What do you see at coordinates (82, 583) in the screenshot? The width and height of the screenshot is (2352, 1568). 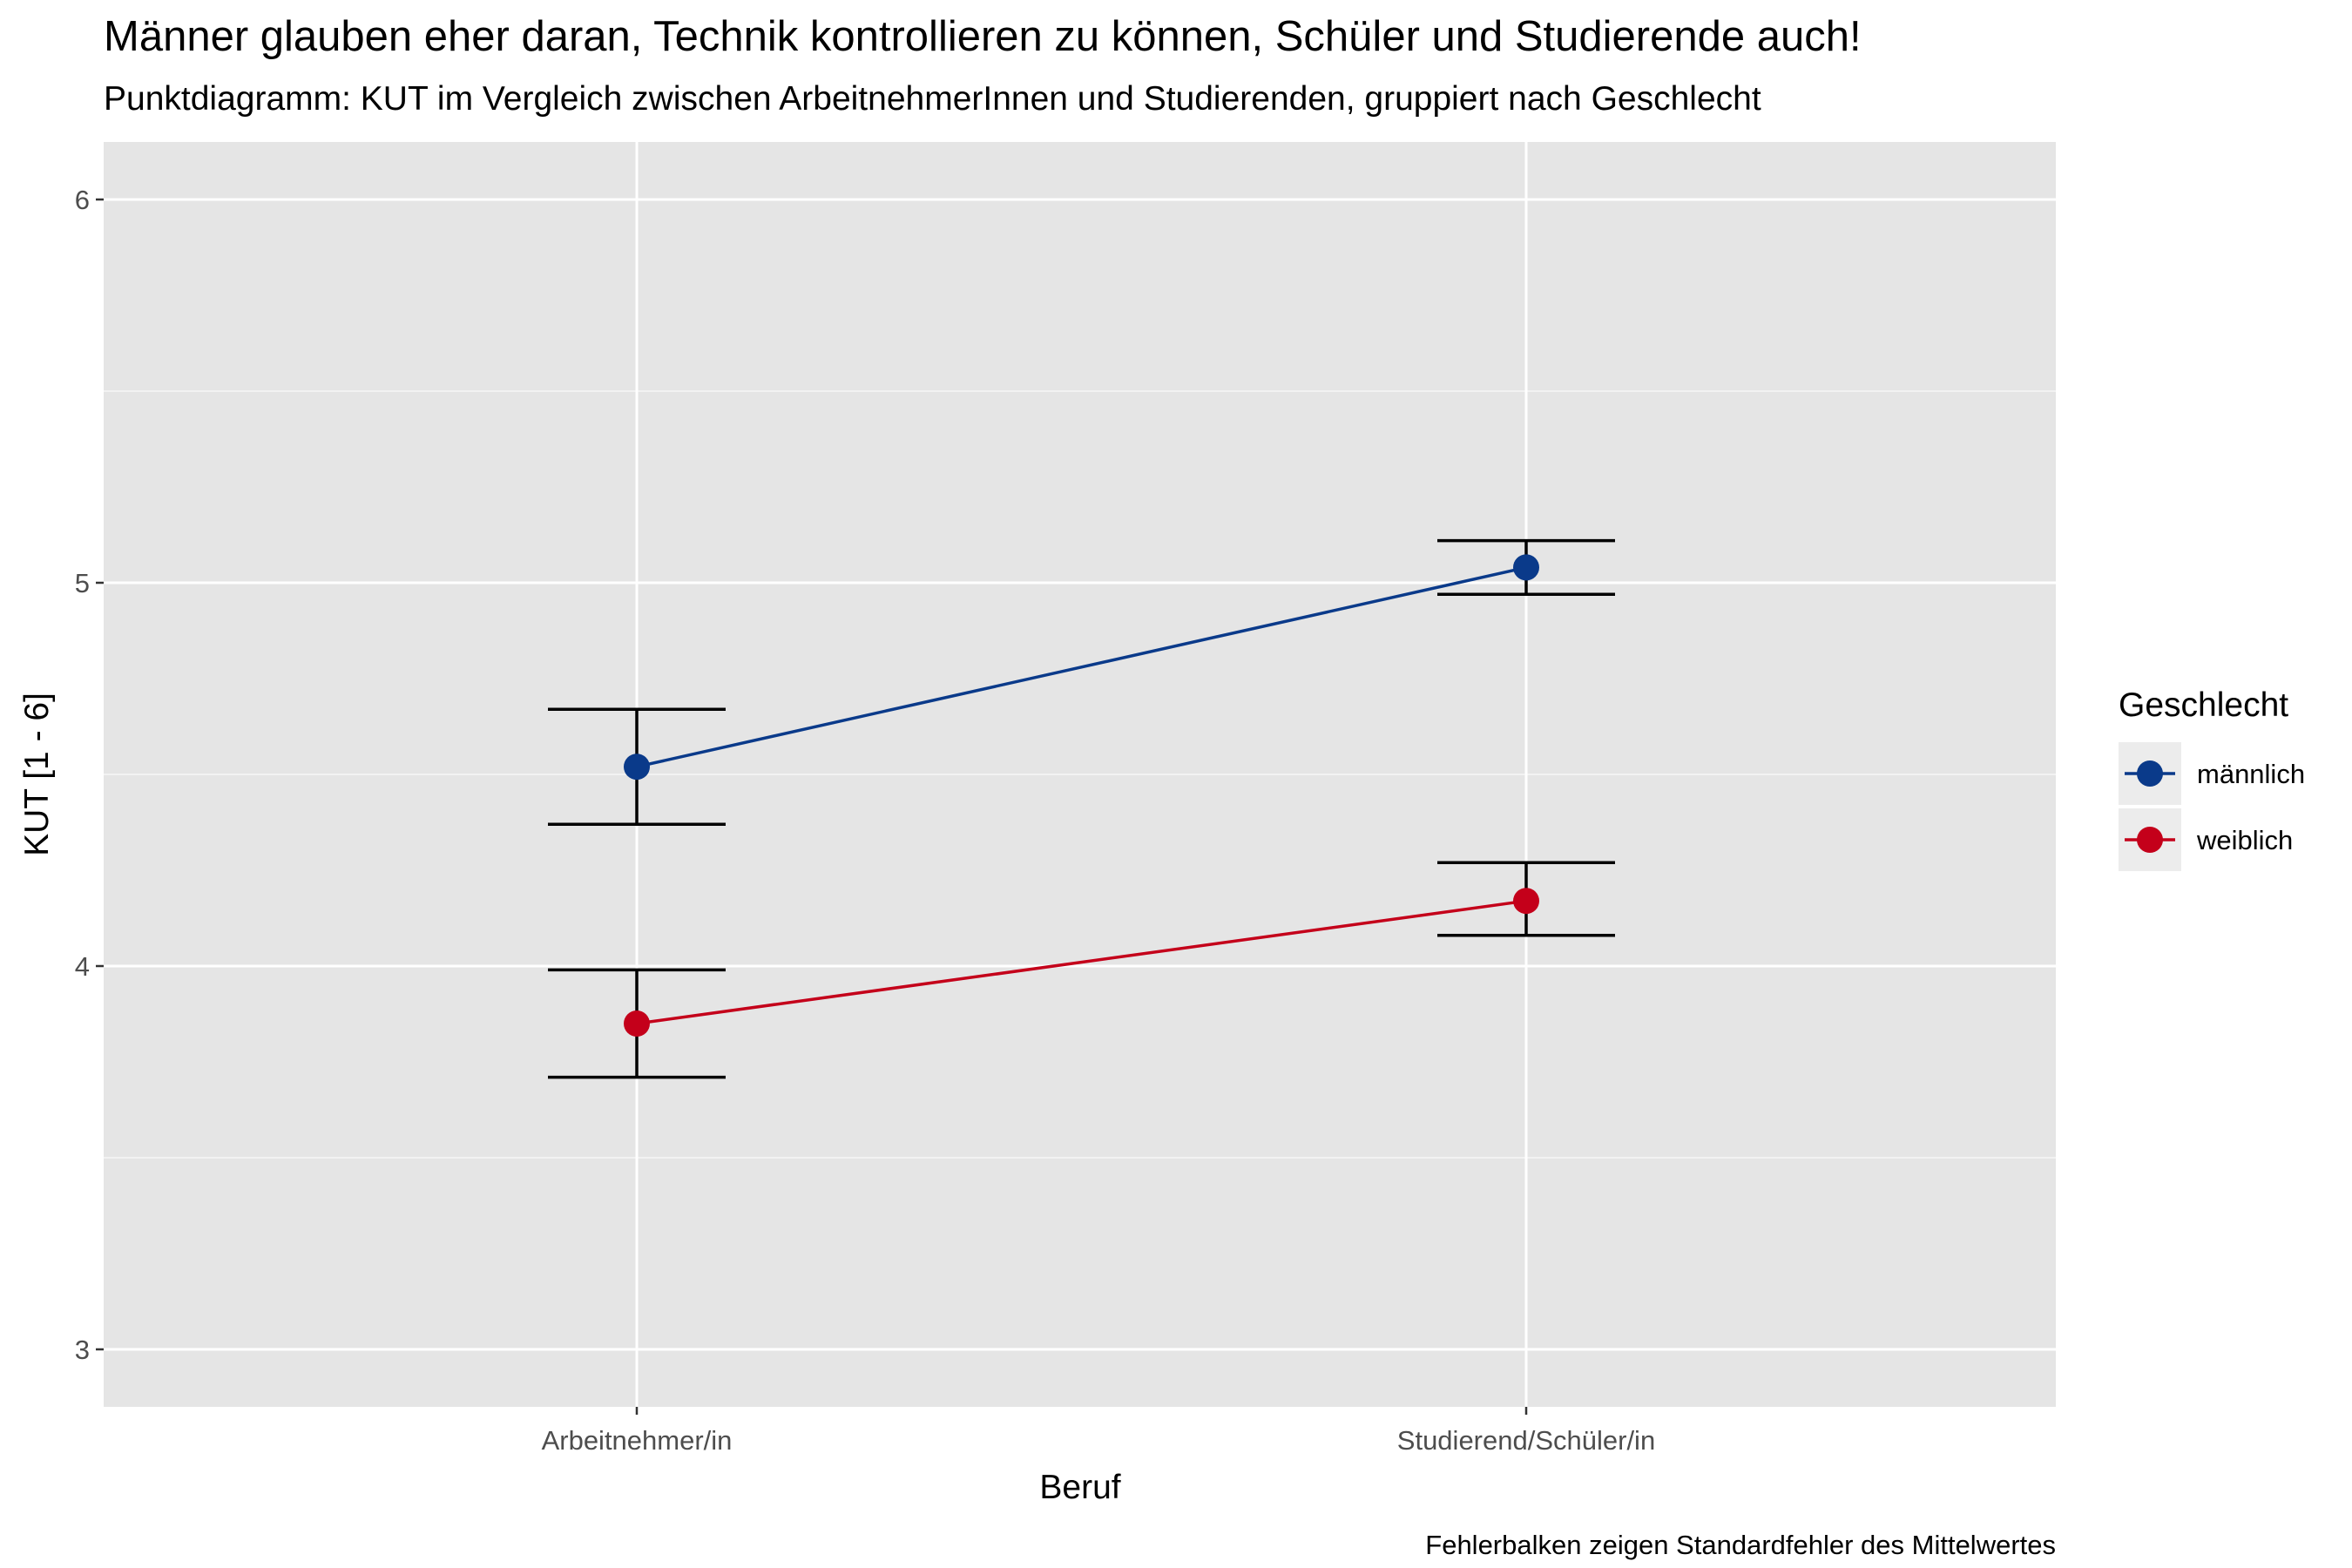 I see `y-tick-label: 5` at bounding box center [82, 583].